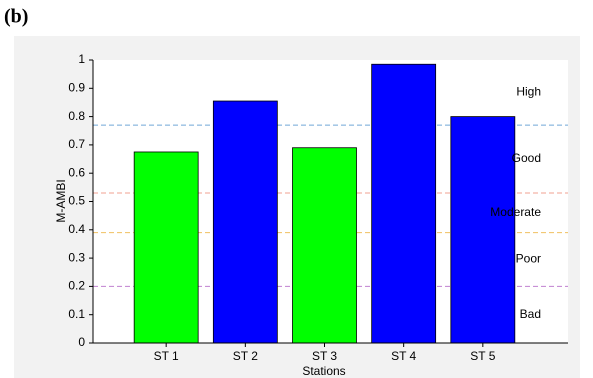  I want to click on y-tick-label: 0, so click(81, 342).